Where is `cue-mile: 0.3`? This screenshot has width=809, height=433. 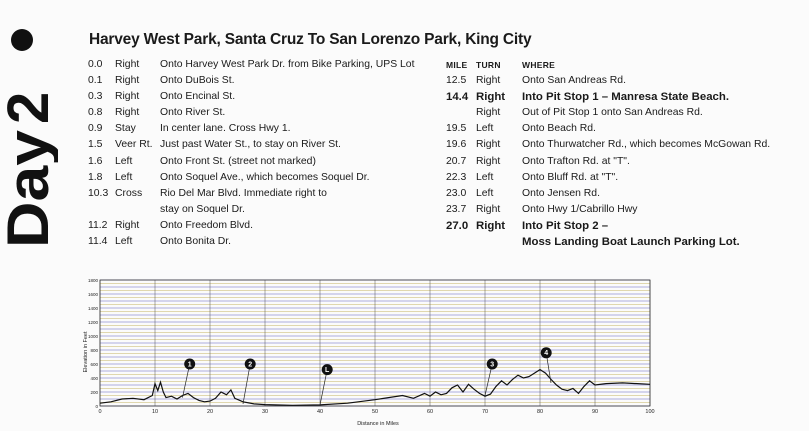
cue-mile: 0.3 is located at coordinates (95, 97).